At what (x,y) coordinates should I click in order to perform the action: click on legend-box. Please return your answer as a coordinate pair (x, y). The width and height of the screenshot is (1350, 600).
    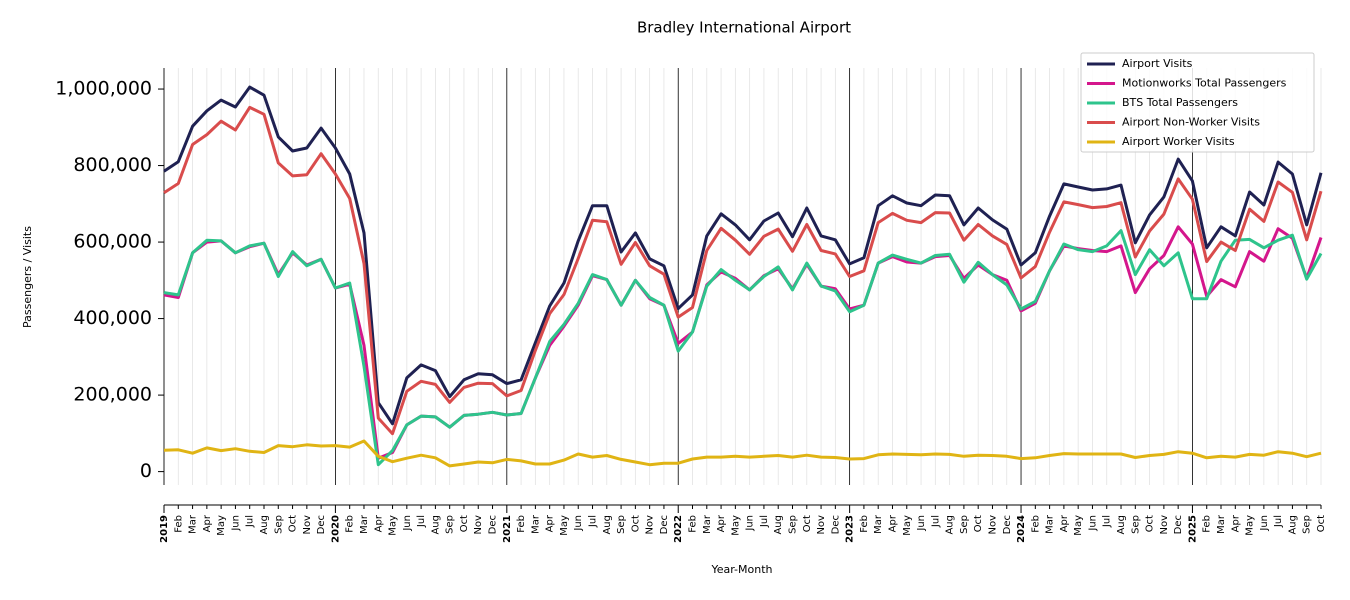
    Looking at the image, I should click on (1197, 102).